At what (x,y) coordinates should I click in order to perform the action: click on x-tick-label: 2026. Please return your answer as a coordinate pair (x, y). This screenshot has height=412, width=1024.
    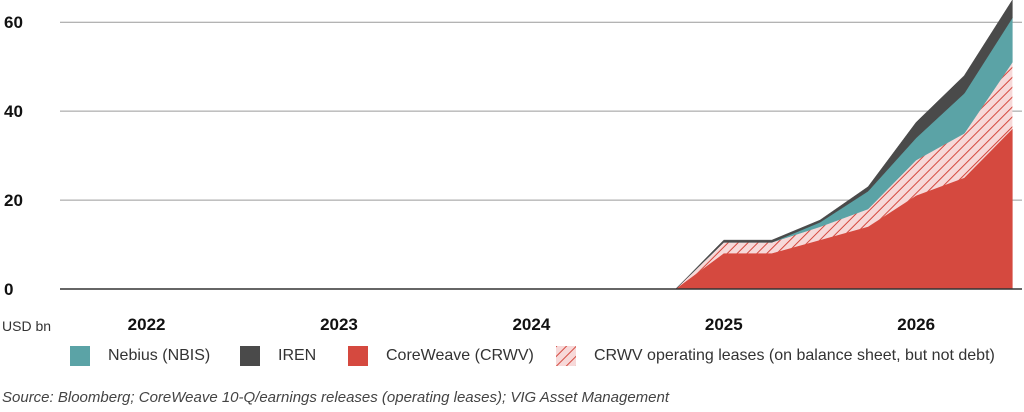
    Looking at the image, I should click on (916, 324).